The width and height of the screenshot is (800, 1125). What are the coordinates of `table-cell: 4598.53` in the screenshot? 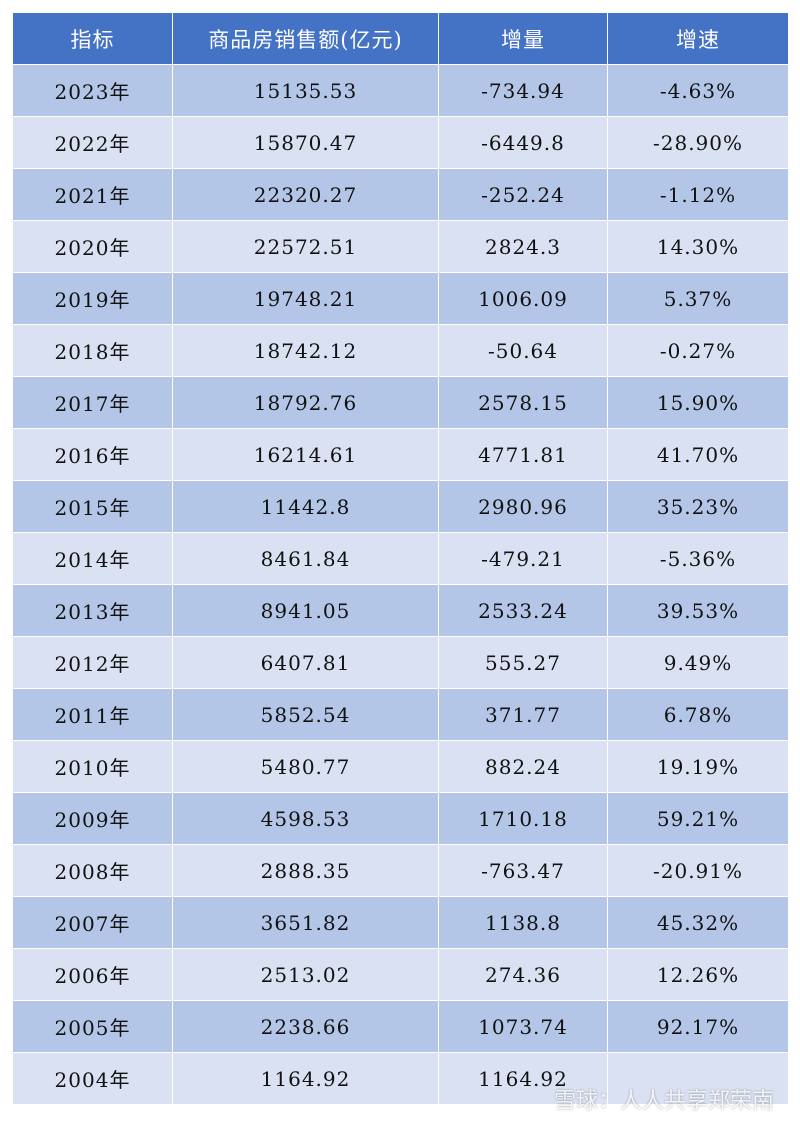 It's located at (305, 818).